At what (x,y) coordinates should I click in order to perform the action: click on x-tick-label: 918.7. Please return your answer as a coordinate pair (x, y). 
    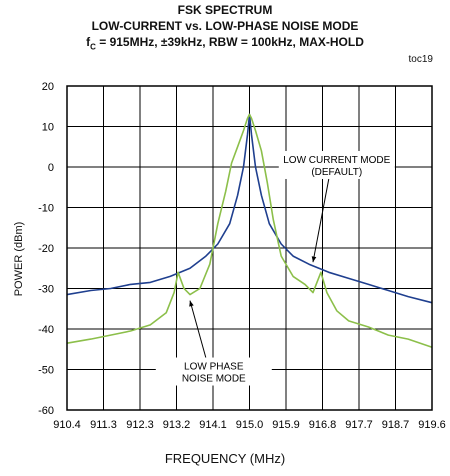
    Looking at the image, I should click on (396, 425).